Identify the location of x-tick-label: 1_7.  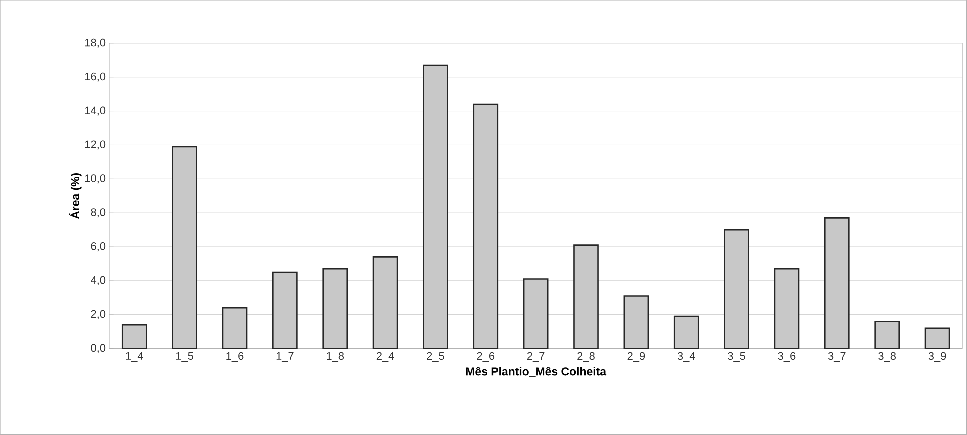
(285, 357).